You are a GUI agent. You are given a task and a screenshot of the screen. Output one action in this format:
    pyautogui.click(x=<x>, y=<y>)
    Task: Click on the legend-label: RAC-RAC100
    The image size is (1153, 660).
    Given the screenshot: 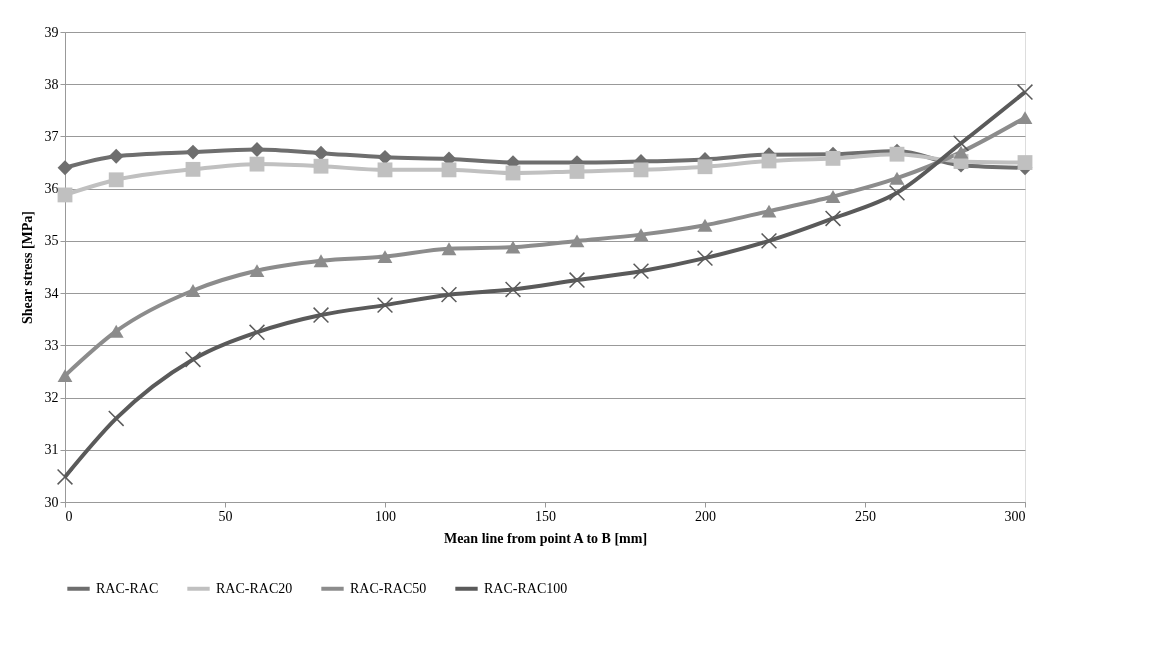 What is the action you would take?
    pyautogui.click(x=526, y=588)
    